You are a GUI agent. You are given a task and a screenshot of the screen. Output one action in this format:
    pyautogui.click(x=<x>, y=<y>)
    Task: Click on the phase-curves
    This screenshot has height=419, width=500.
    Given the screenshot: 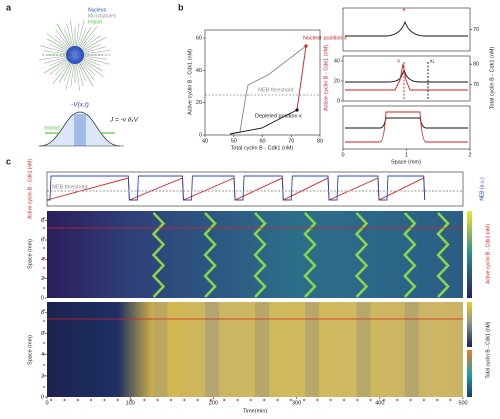 What is the action you would take?
    pyautogui.click(x=262, y=89)
    